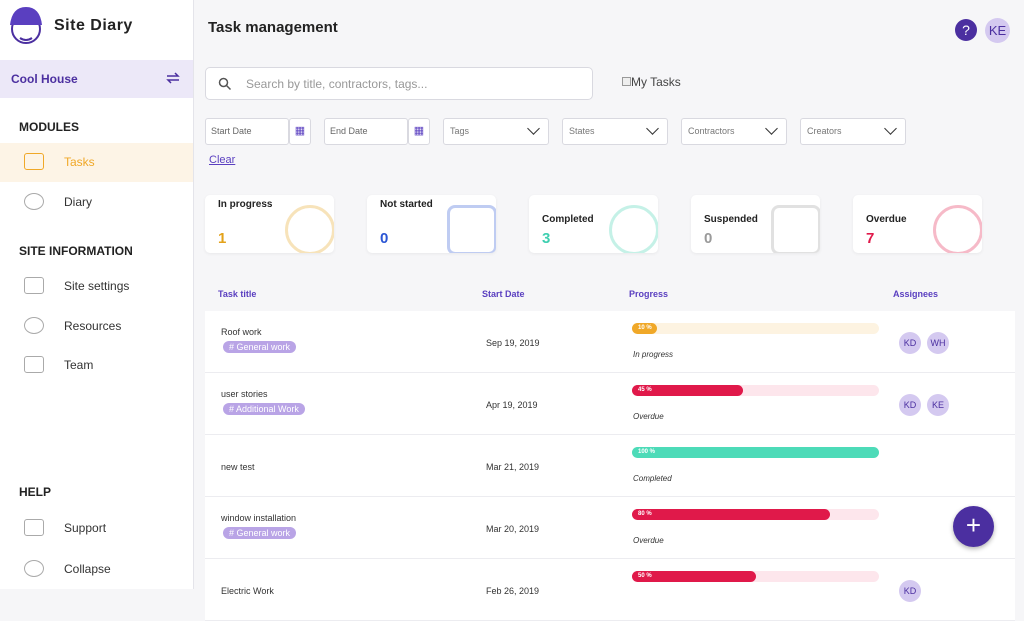  I want to click on stat-card: Suspended 0, so click(755, 224).